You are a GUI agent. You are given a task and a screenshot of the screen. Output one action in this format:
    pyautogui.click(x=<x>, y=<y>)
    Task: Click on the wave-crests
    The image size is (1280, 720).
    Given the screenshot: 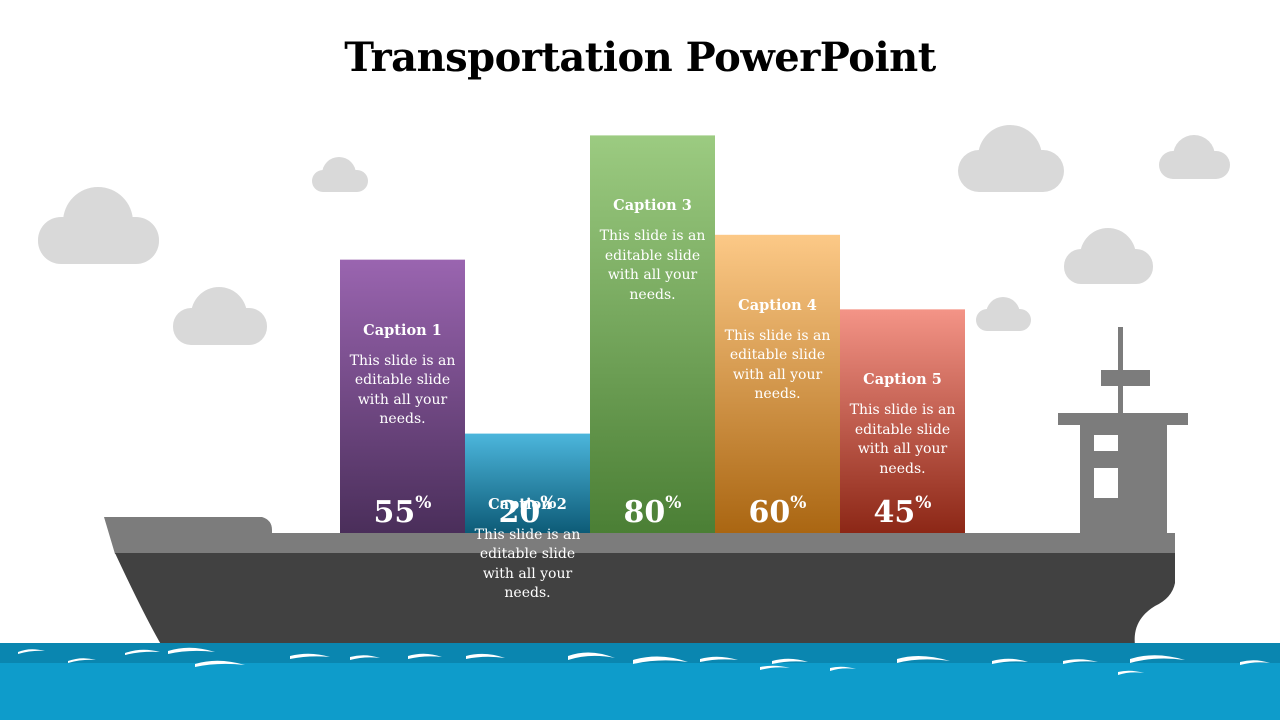 What is the action you would take?
    pyautogui.click(x=644, y=661)
    